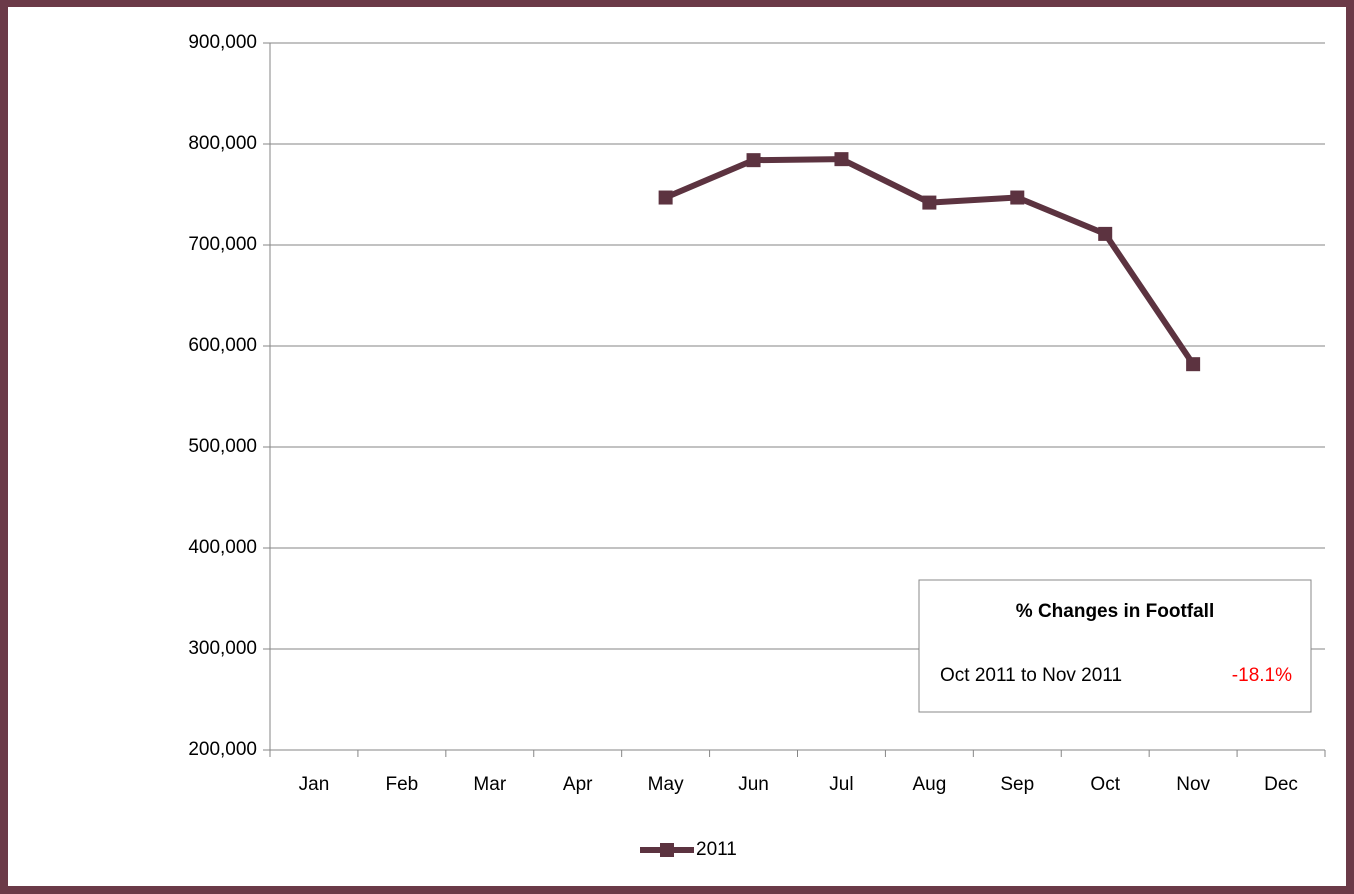  I want to click on x-tick-label: Sep, so click(1017, 784).